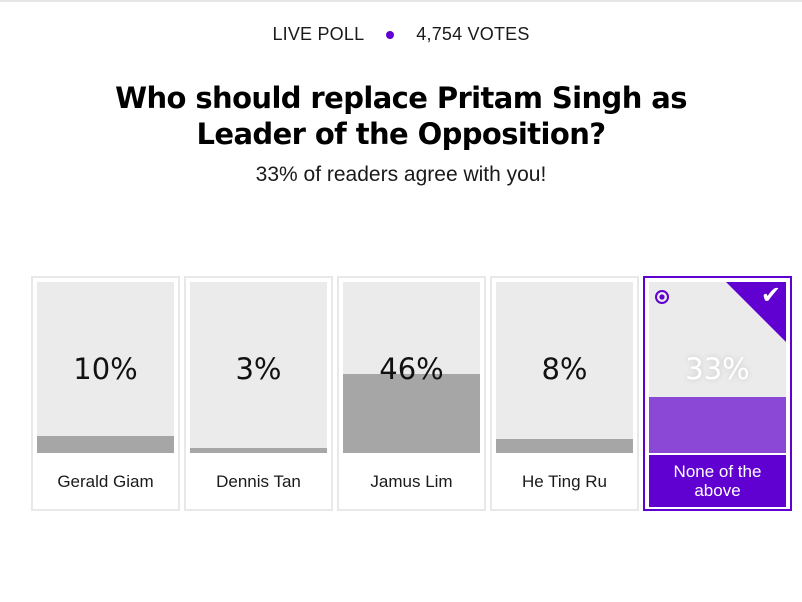 The image size is (802, 602). I want to click on option-label: Gerald Giam, so click(105, 481).